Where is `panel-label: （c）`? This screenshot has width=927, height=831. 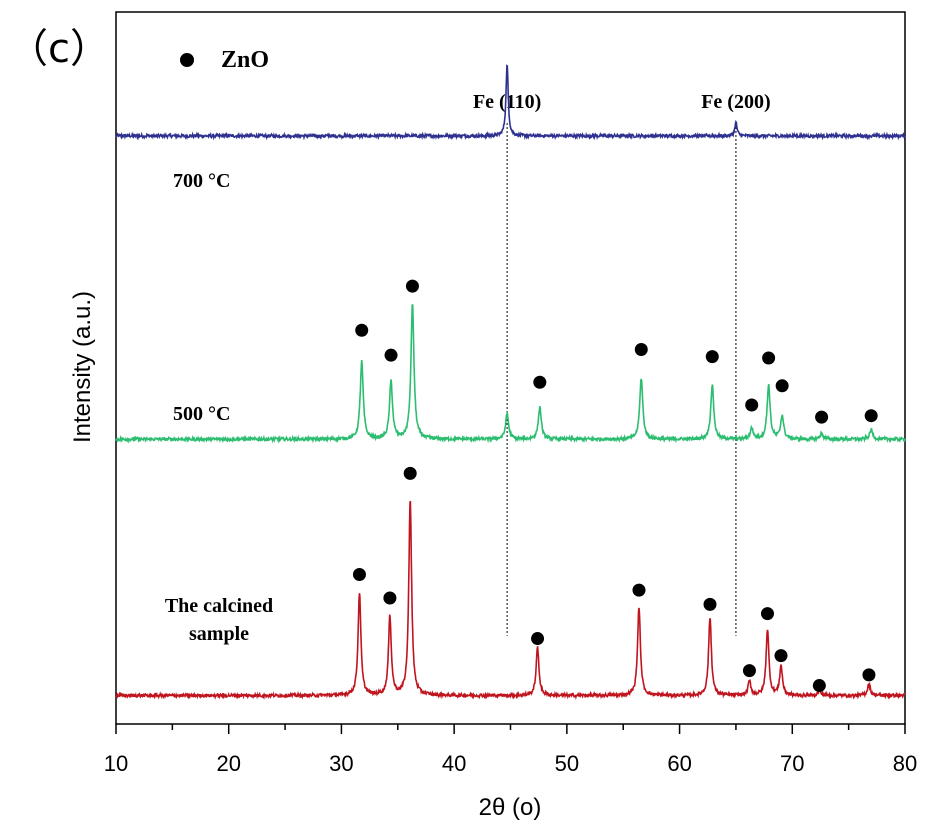 panel-label: （c） is located at coordinates (59, 49).